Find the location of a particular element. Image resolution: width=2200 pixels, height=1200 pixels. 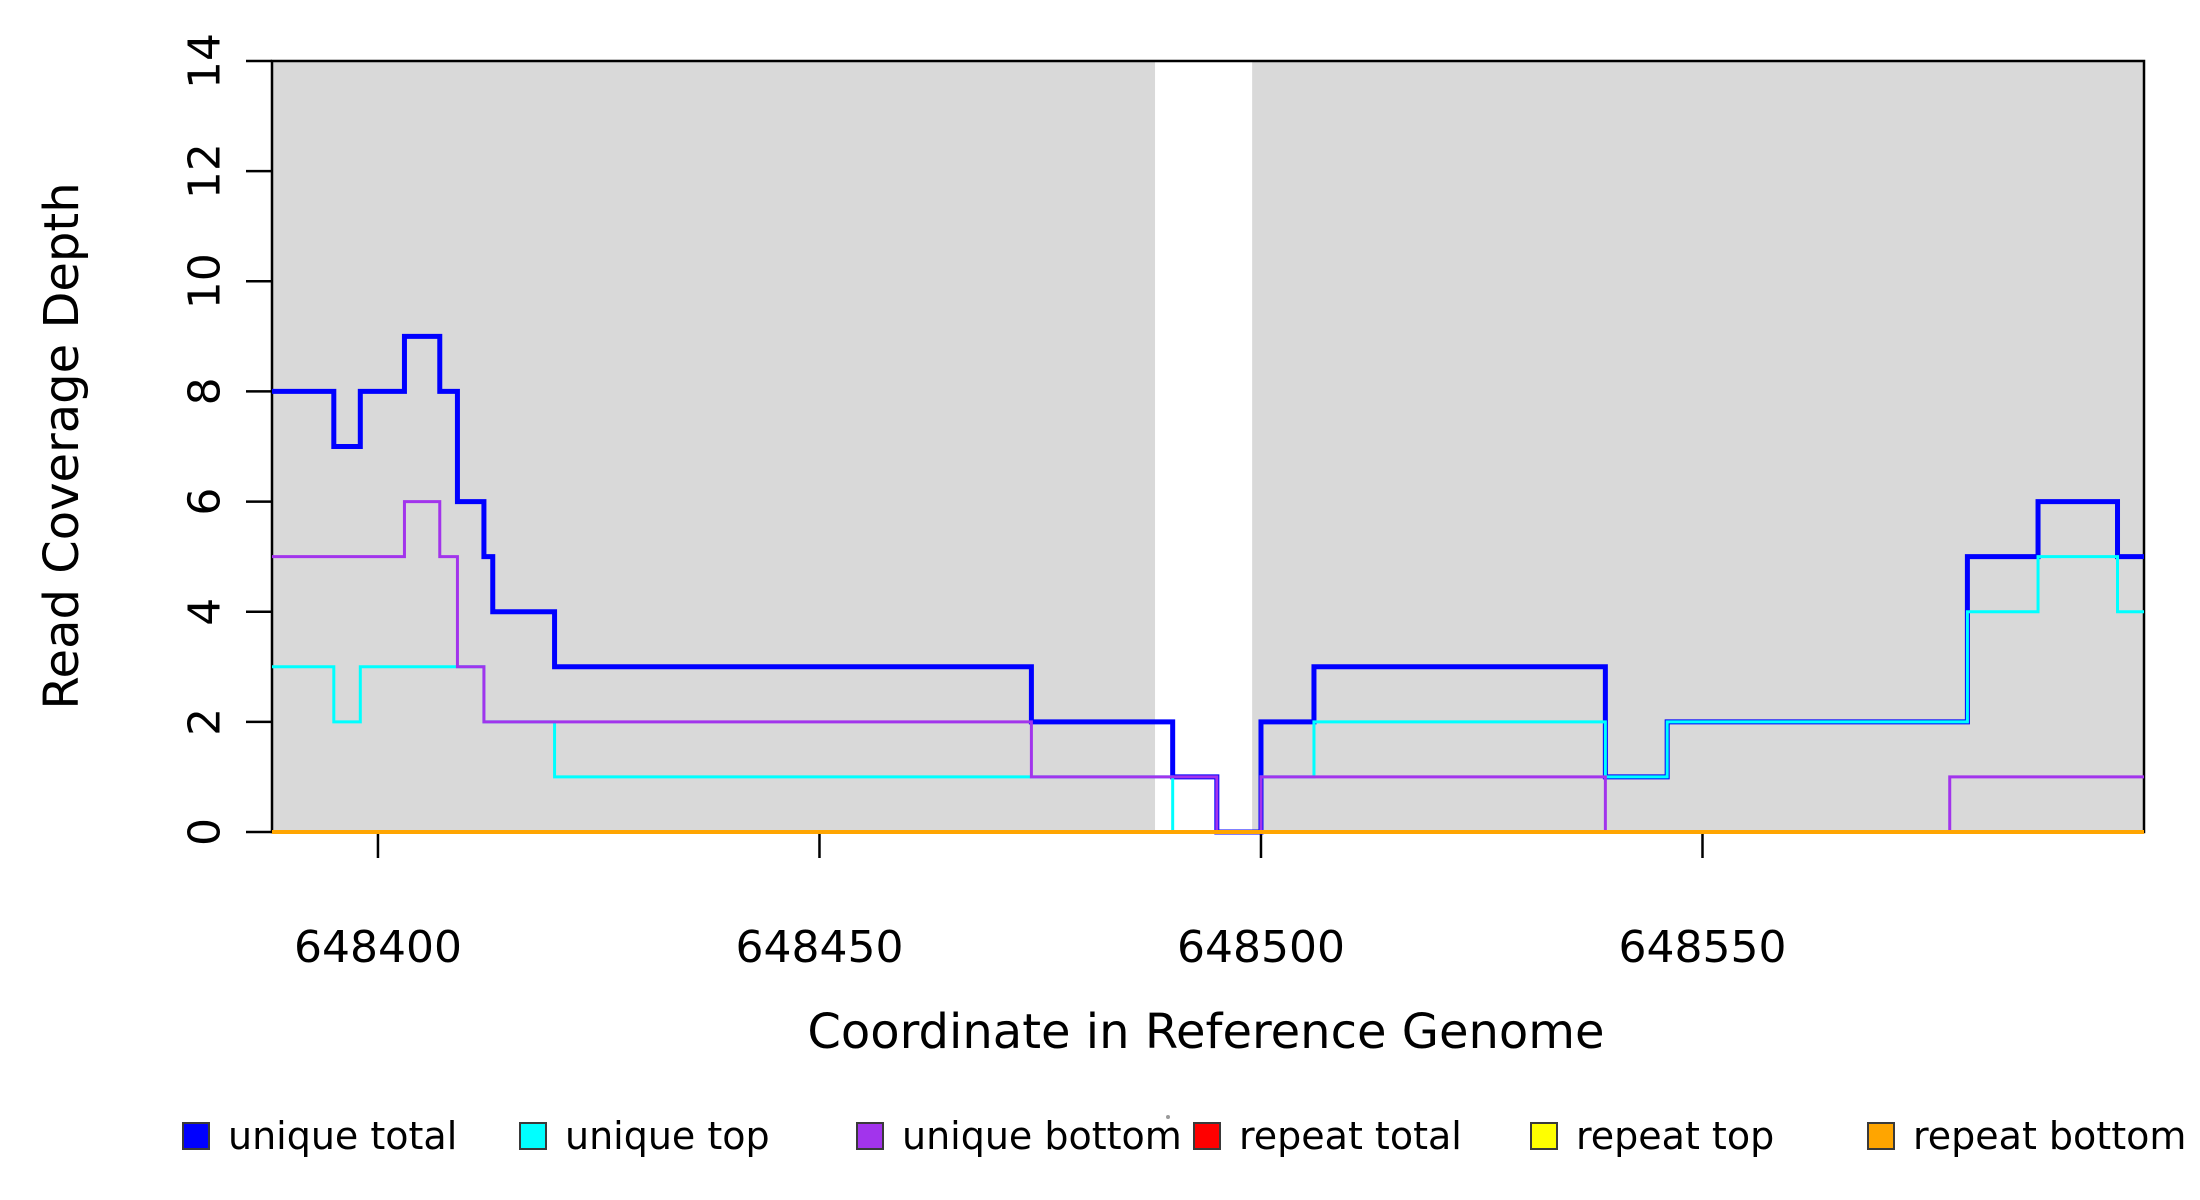

y-tick-label-2: 2 is located at coordinates (205, 722).